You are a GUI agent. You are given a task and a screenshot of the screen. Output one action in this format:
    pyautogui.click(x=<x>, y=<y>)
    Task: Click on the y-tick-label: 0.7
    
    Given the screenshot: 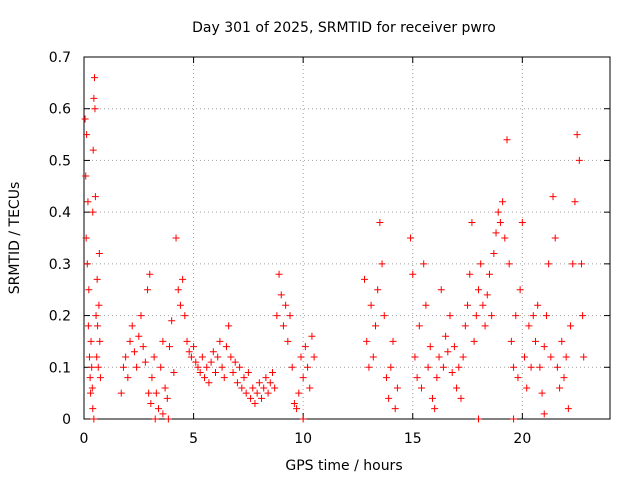 What is the action you would take?
    pyautogui.click(x=60, y=58)
    